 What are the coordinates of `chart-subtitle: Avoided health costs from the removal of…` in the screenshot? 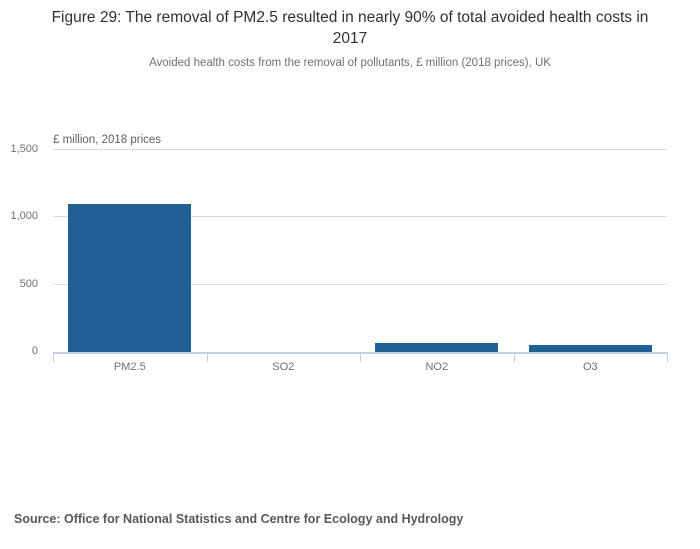 It's located at (350, 63).